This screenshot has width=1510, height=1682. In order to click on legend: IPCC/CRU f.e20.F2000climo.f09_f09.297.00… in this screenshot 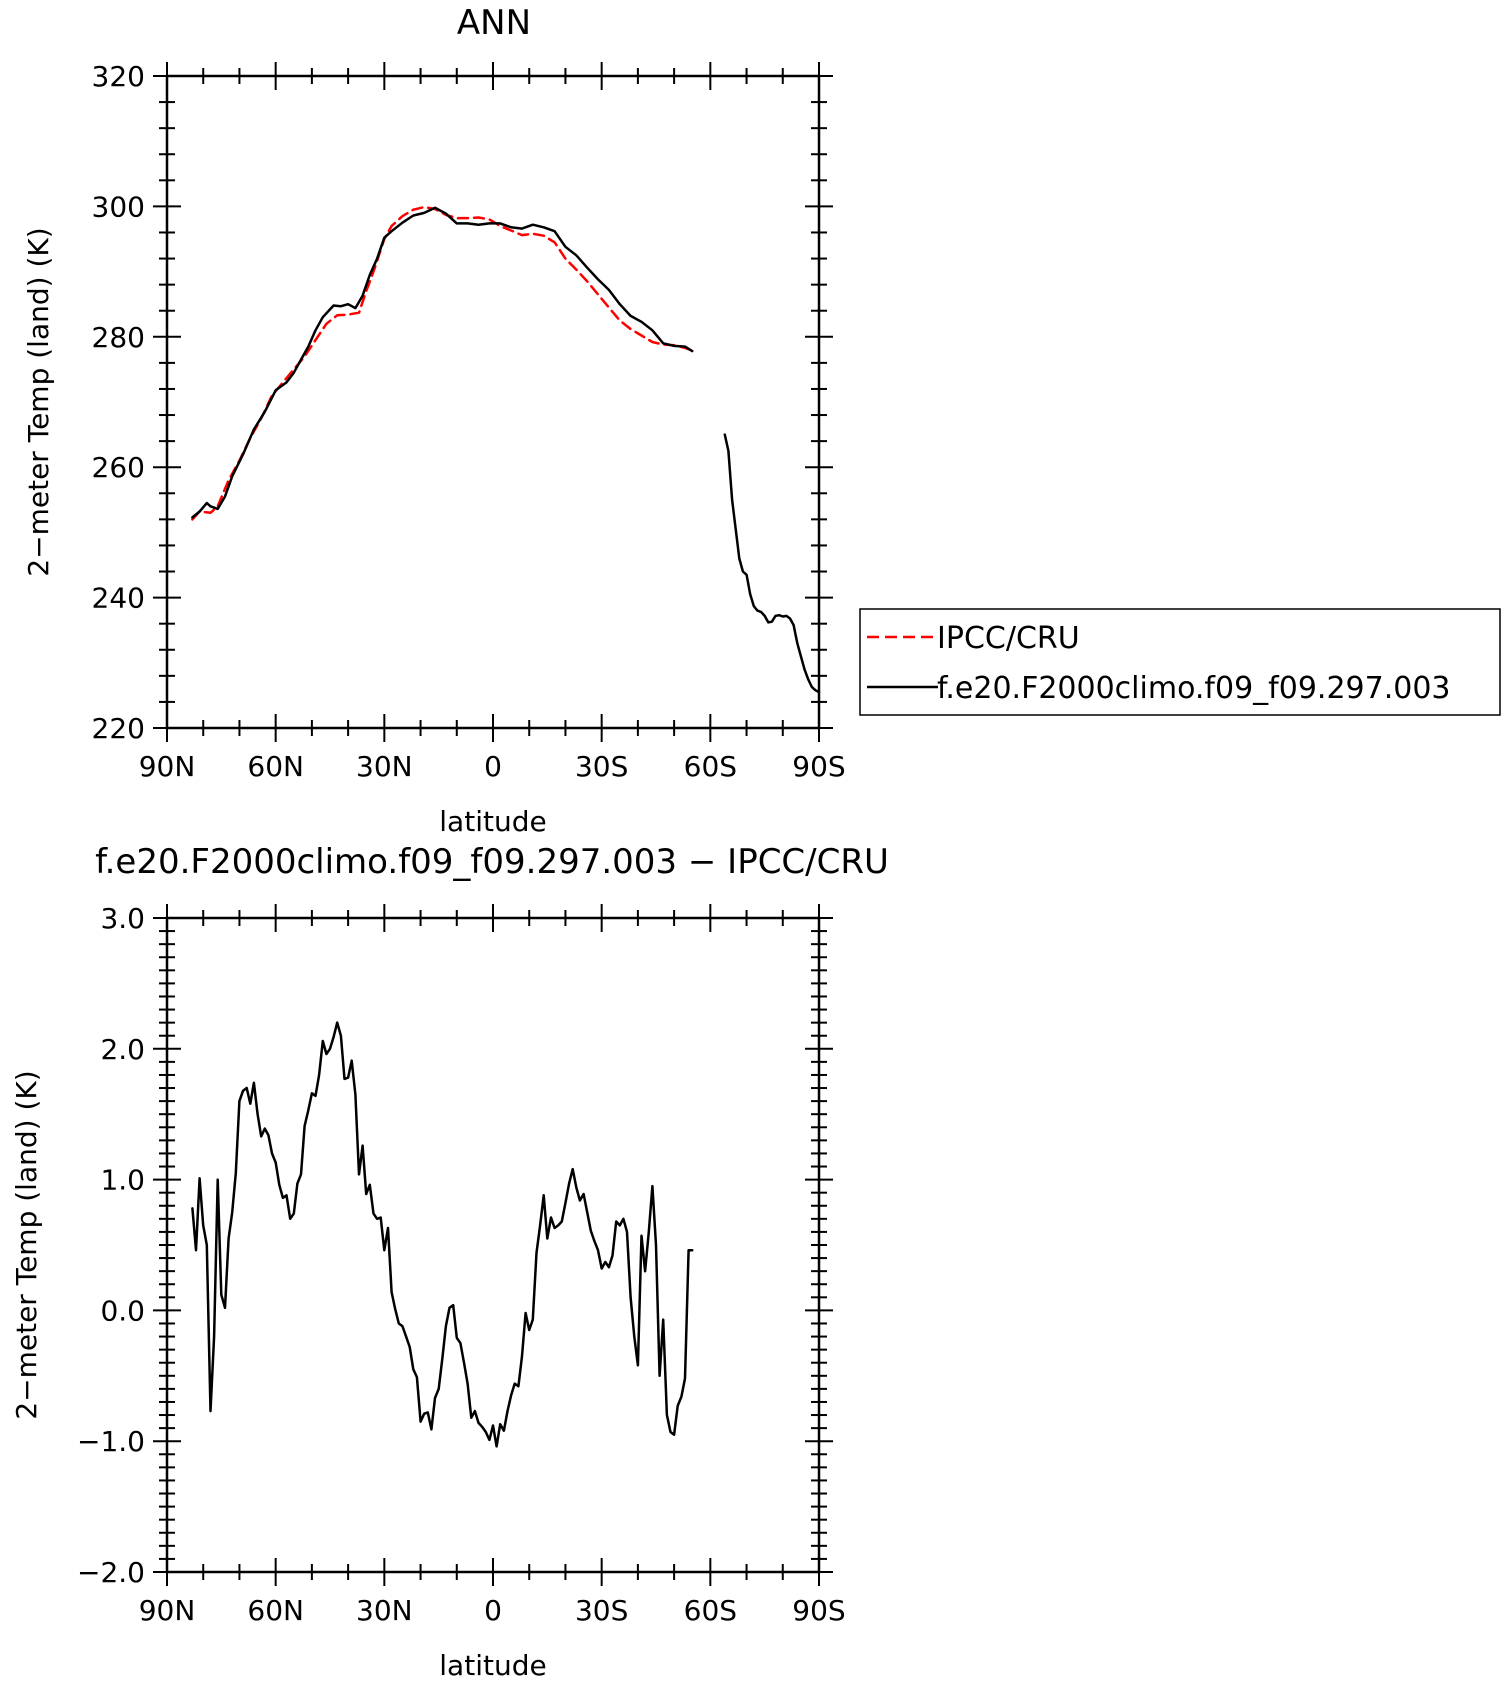, I will do `click(1180, 662)`.